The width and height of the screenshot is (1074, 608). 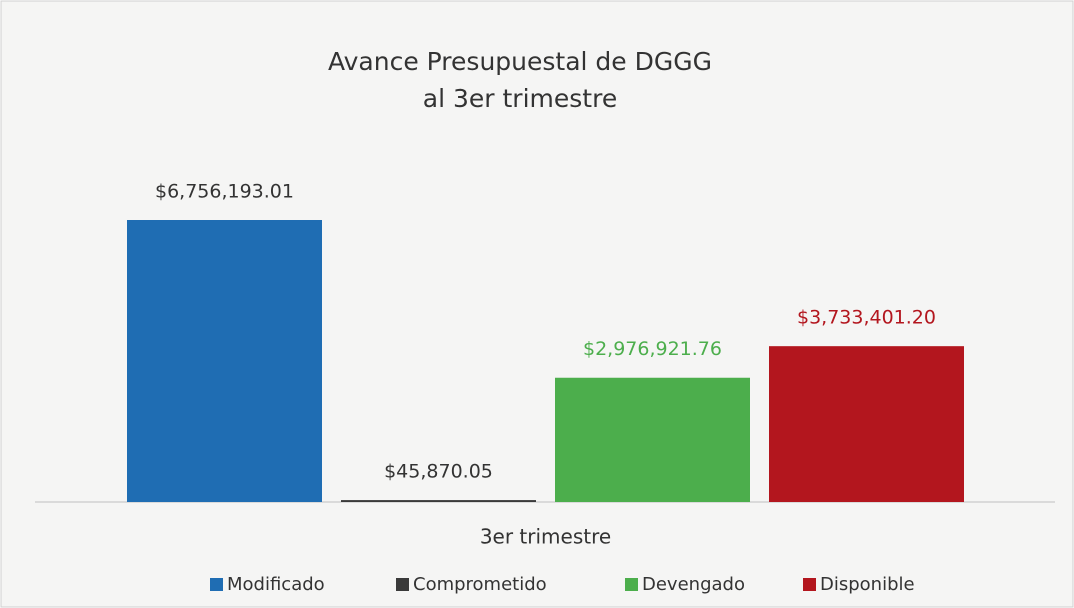 I want to click on chart-title: Avance Presupuestal de DGGG, so click(x=520, y=61).